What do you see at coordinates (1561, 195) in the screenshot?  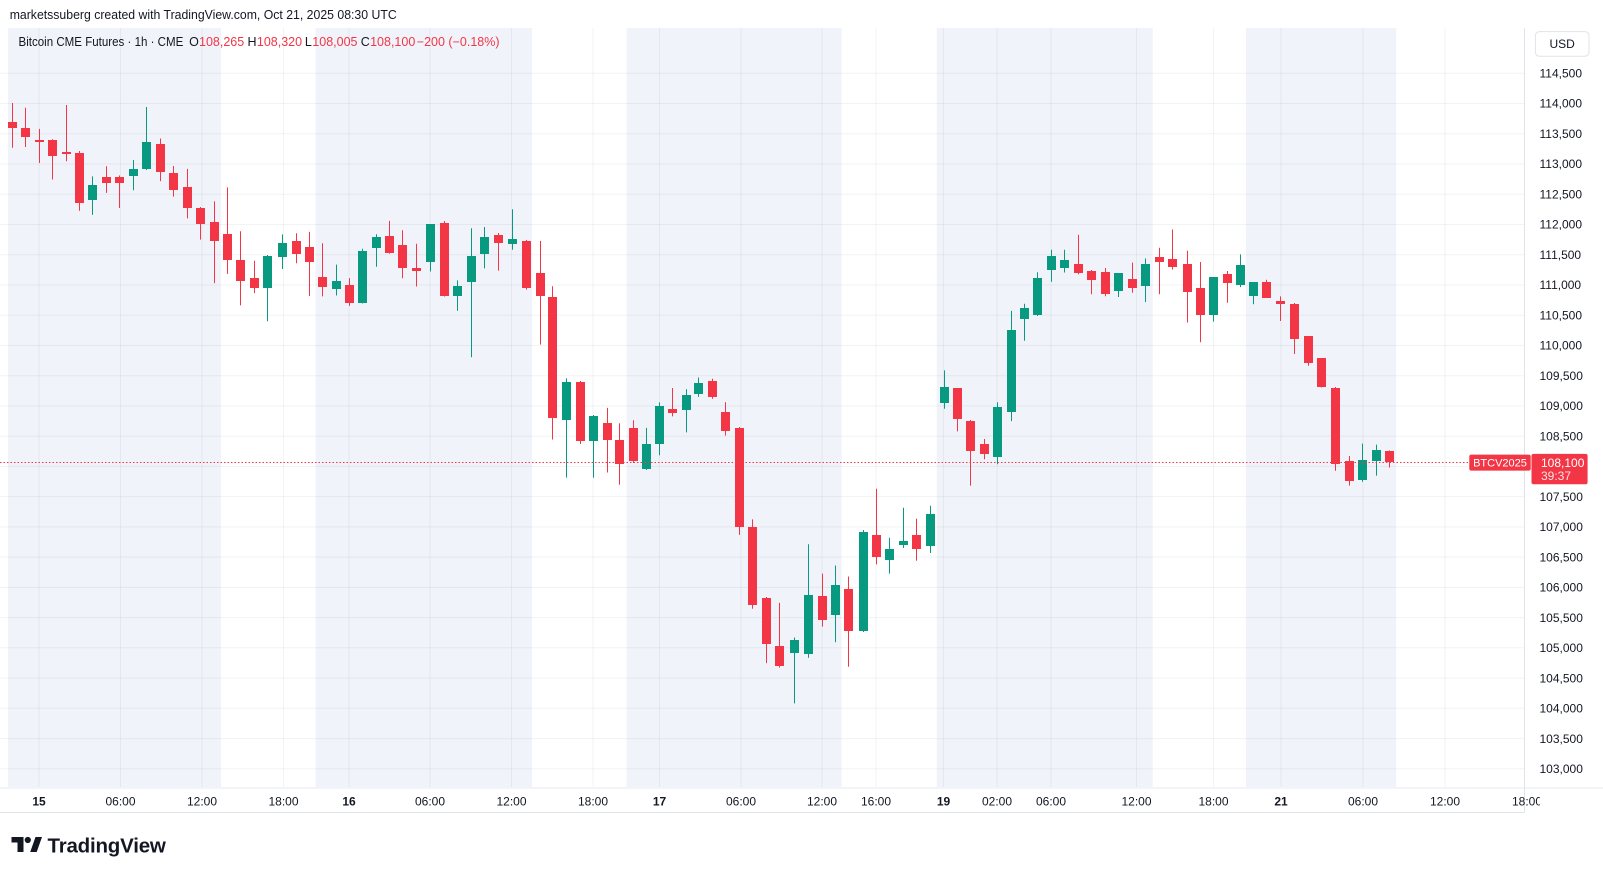 I see `svg-text: 112,500` at bounding box center [1561, 195].